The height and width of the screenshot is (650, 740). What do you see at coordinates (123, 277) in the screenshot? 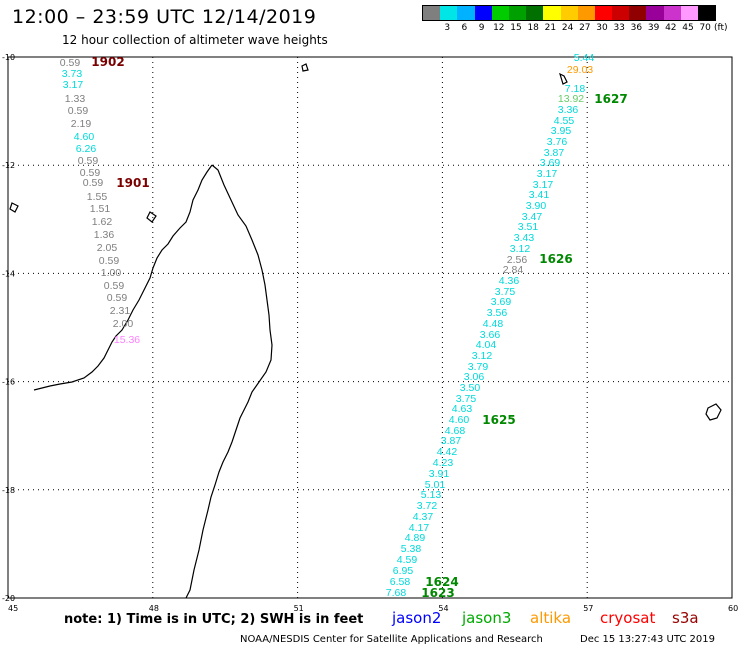
I see `madagascar-west-coast` at bounding box center [123, 277].